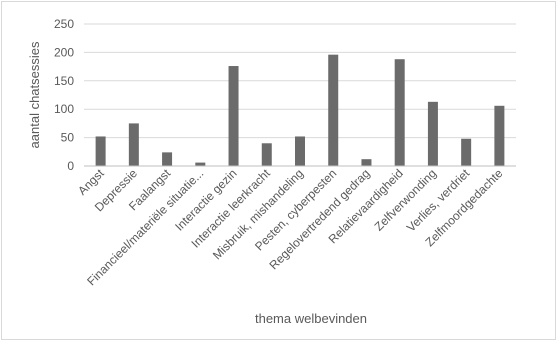 The width and height of the screenshot is (559, 343). What do you see at coordinates (64, 52) in the screenshot?
I see `y-tick-label: 200` at bounding box center [64, 52].